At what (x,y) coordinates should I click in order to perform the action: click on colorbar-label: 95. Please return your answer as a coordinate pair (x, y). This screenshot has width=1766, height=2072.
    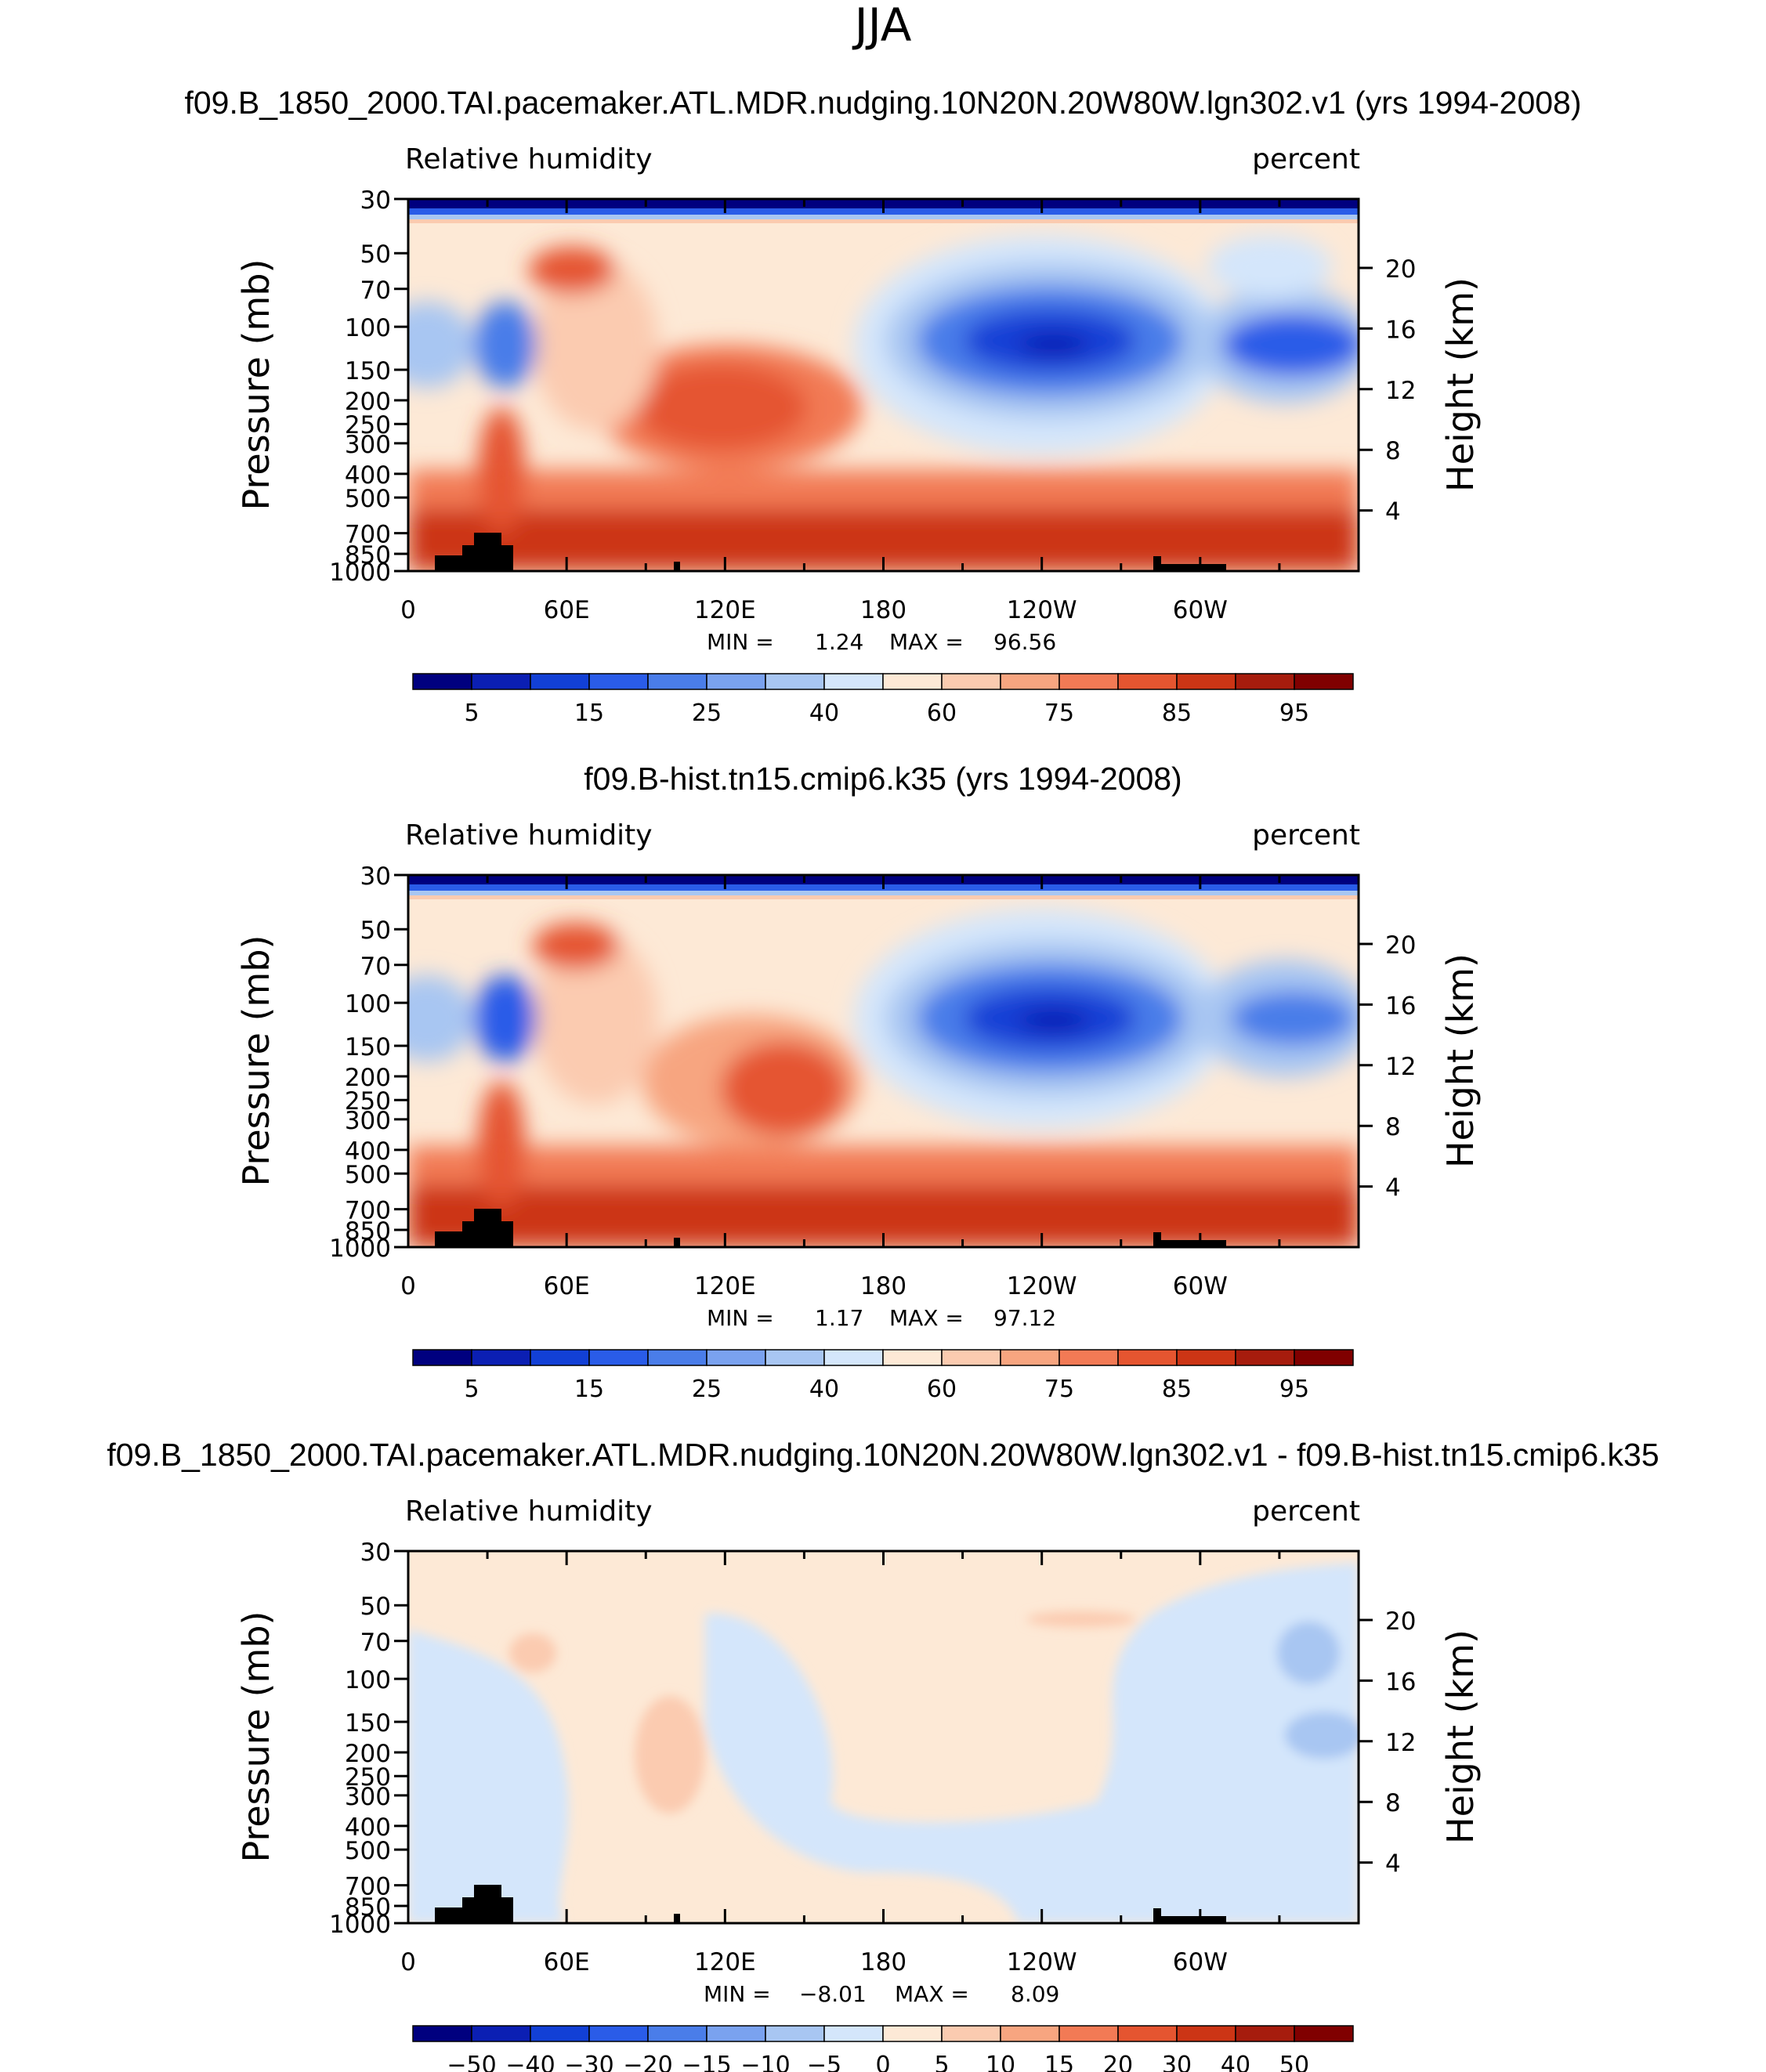
    Looking at the image, I should click on (1294, 713).